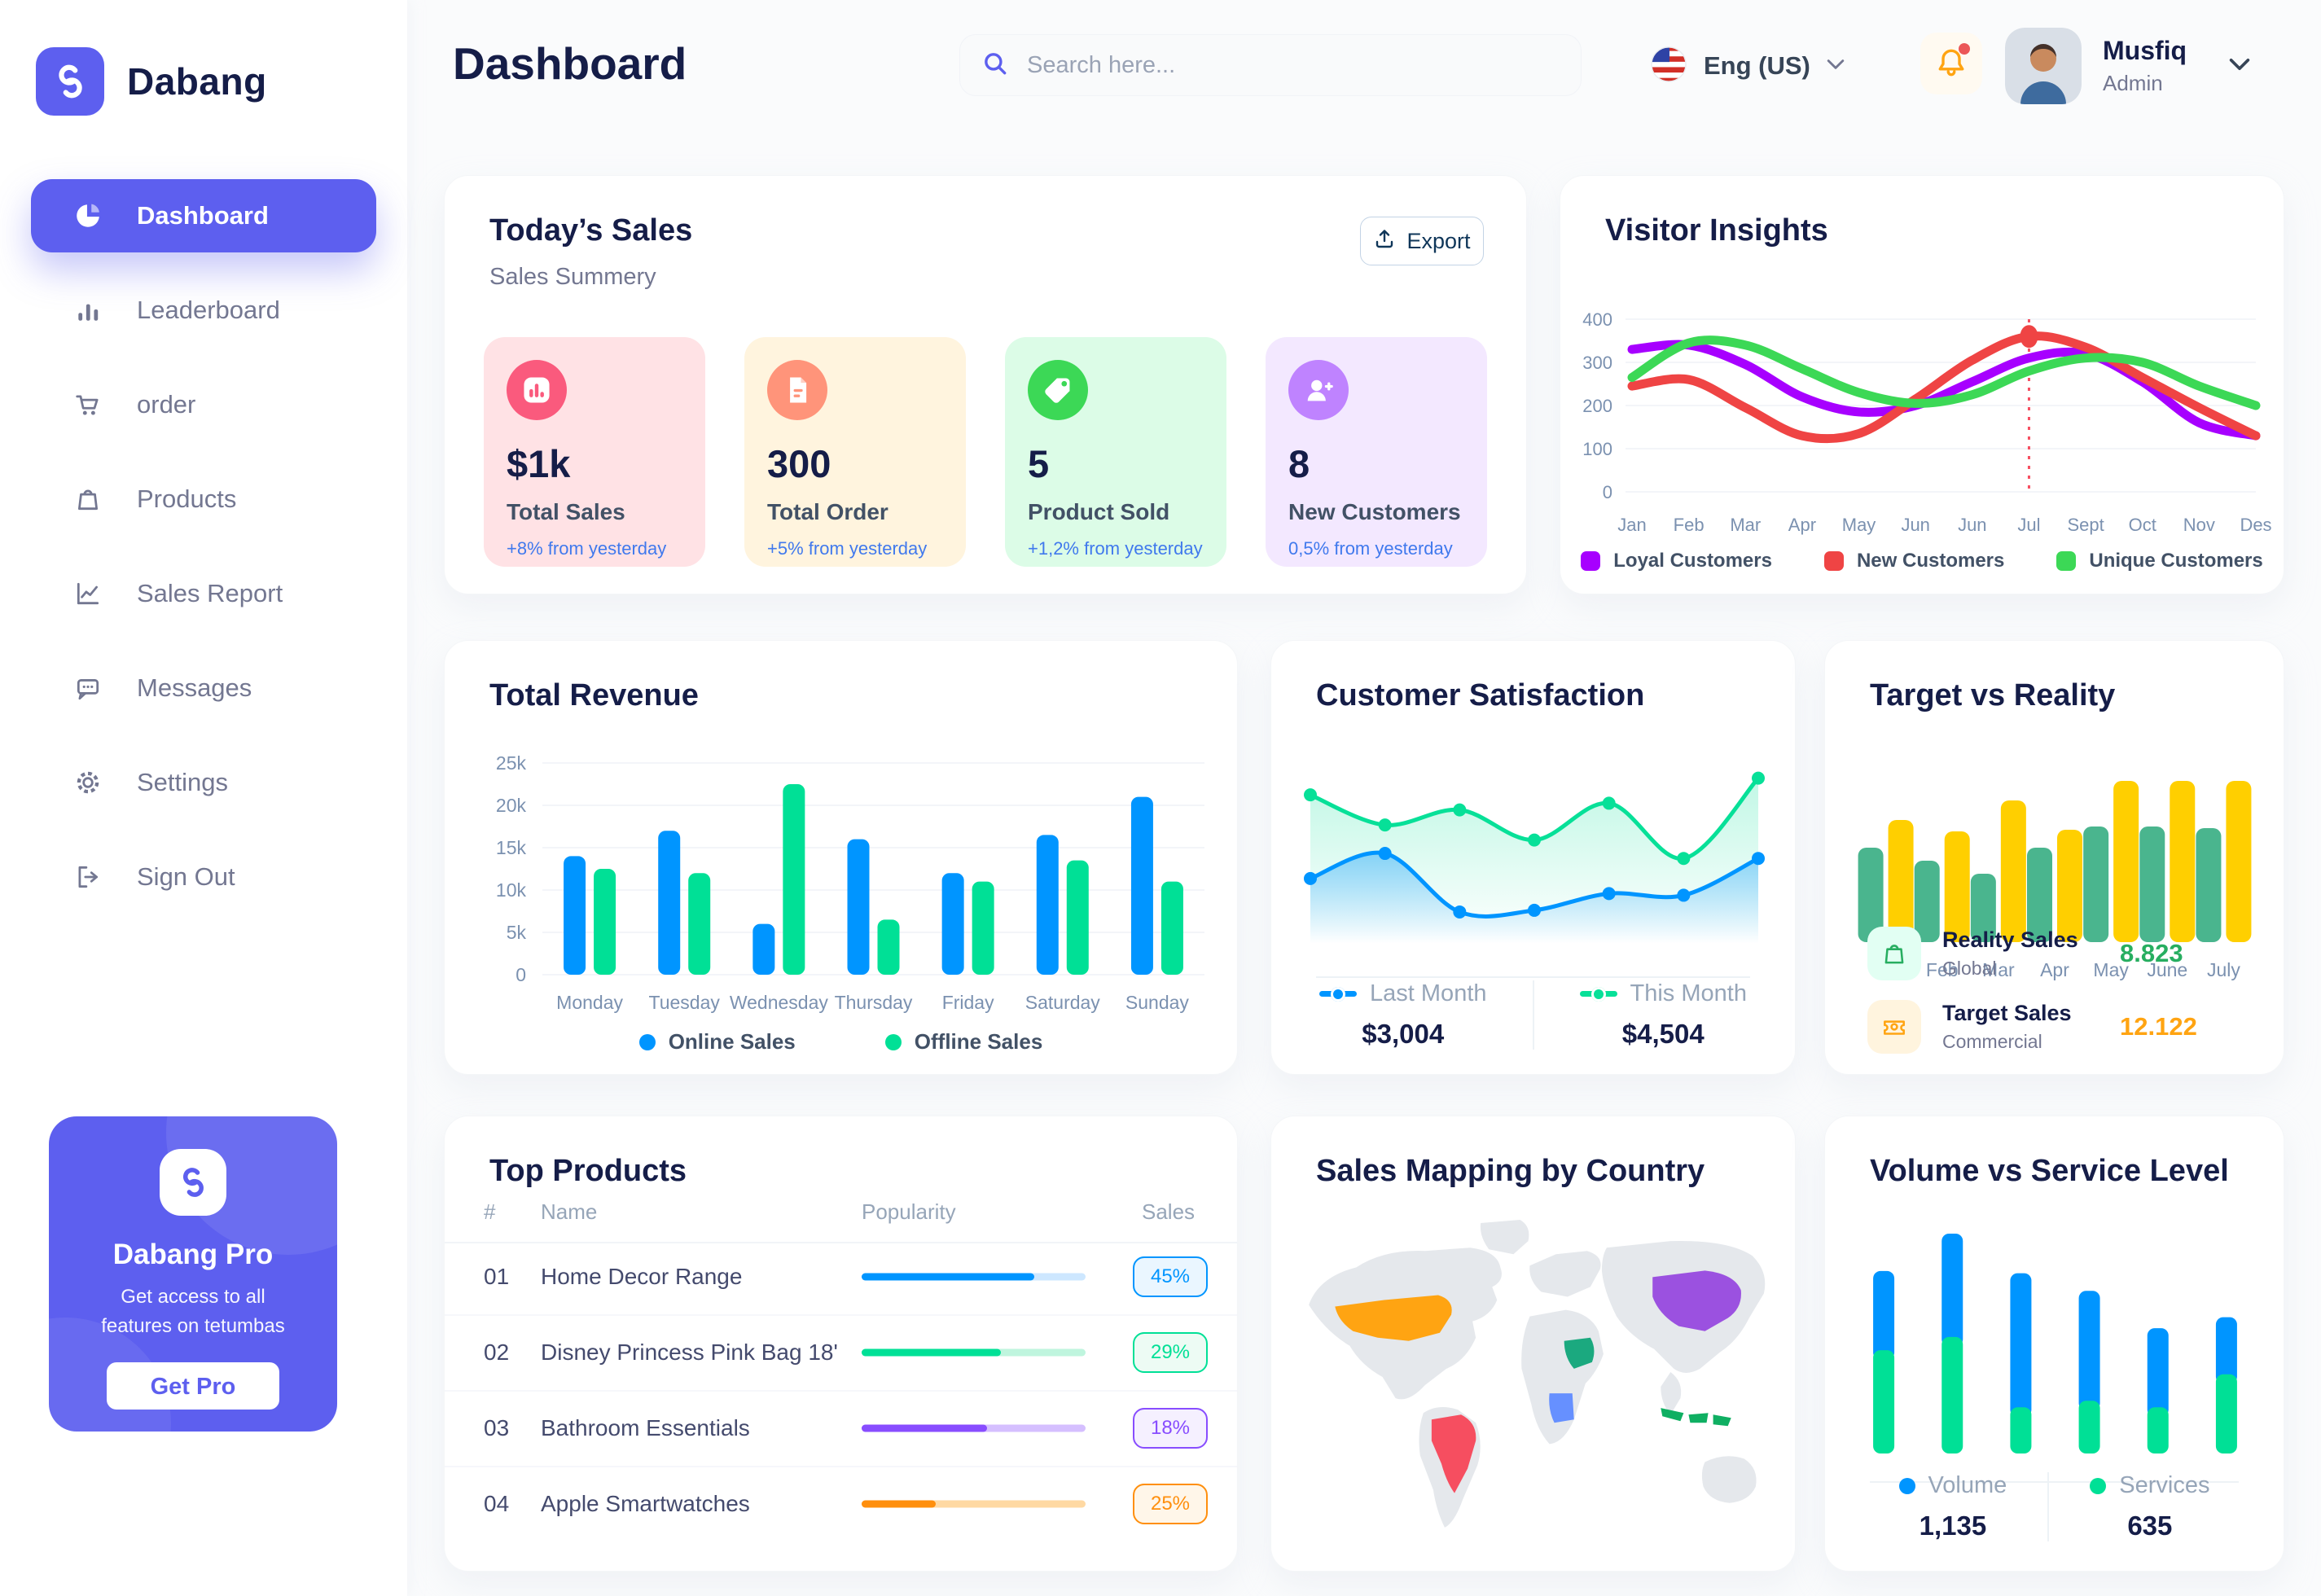 Image resolution: width=2321 pixels, height=1596 pixels. I want to click on legend-label: Loyal Customers, so click(1692, 561).